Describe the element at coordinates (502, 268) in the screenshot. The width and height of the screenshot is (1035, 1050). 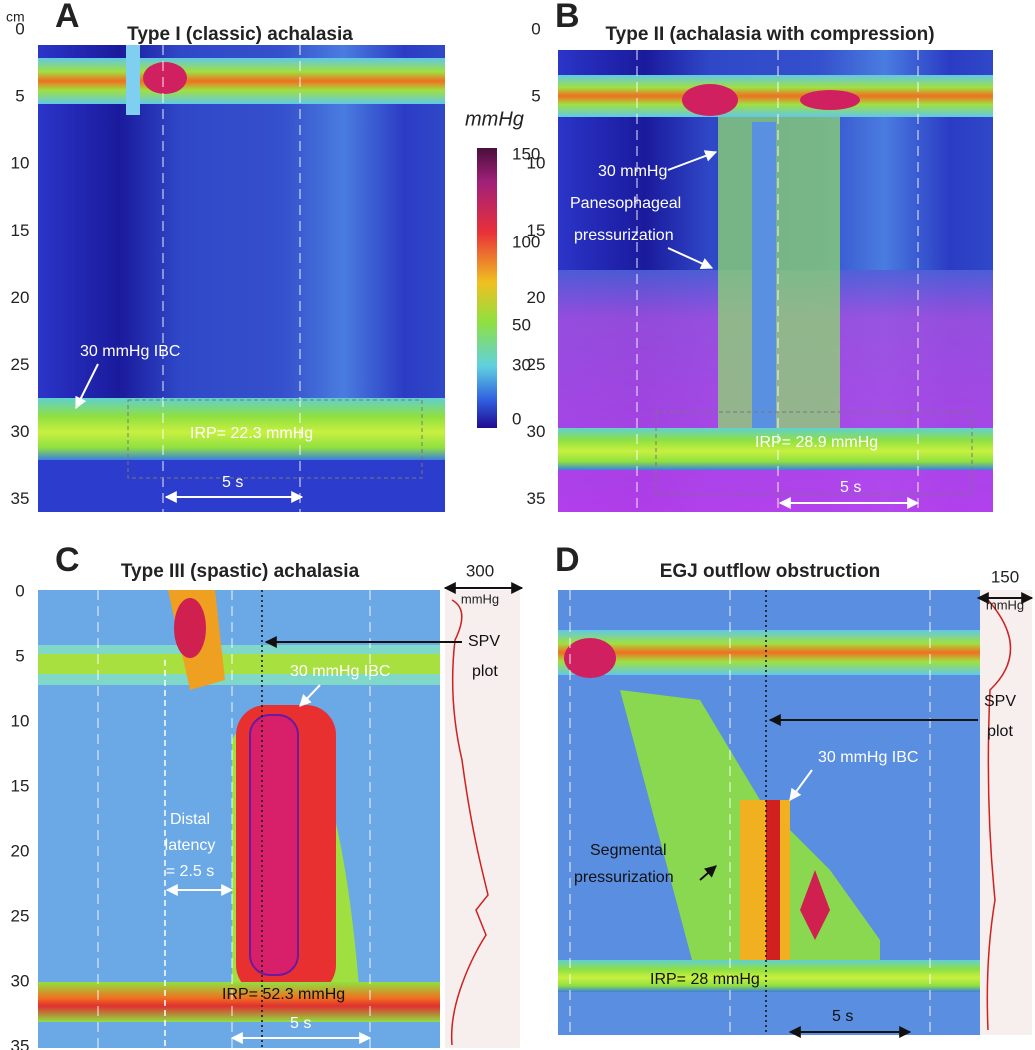
I see `colorbar: mmHg 150 100 50 30 0` at that location.